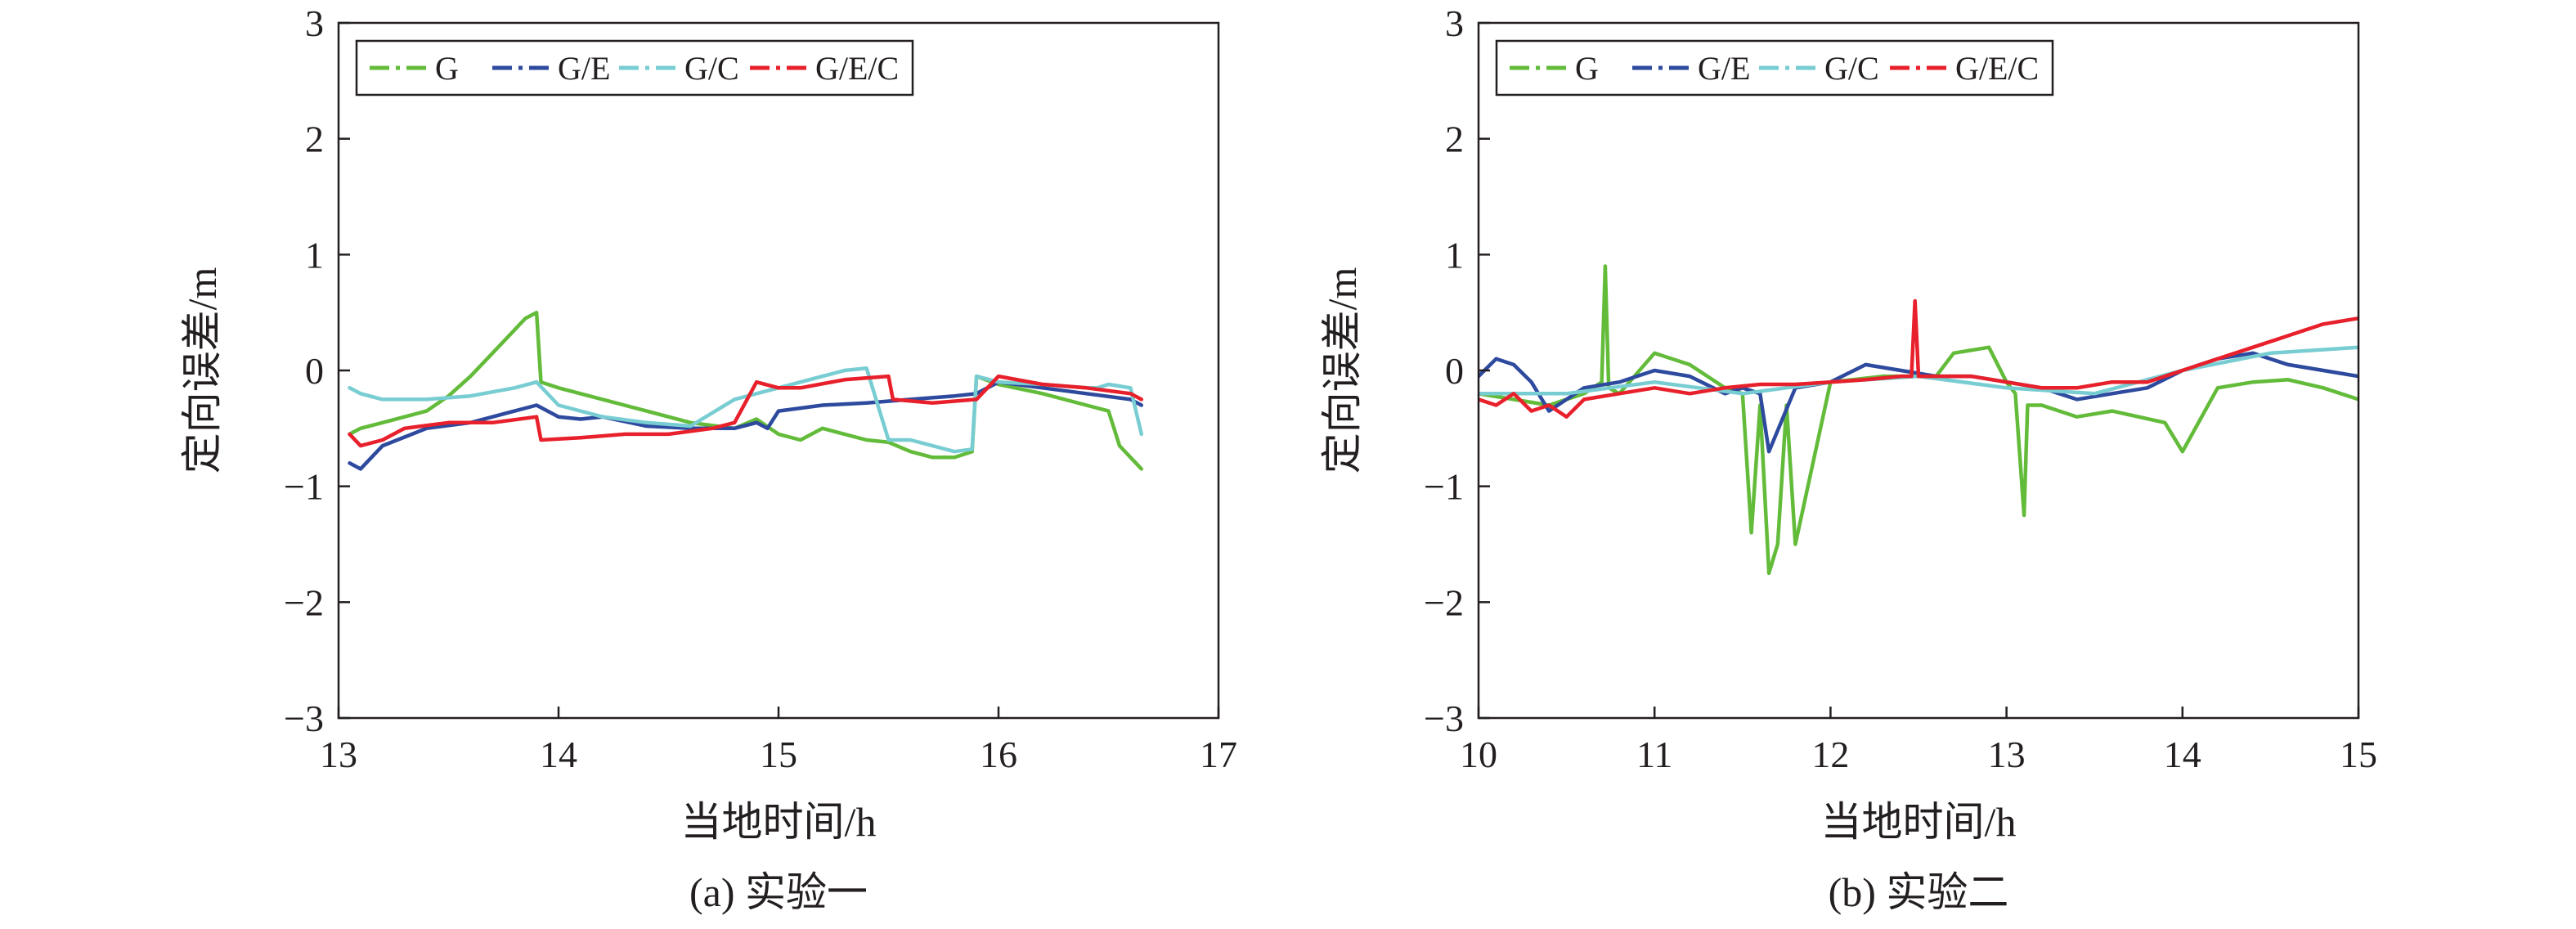 The image size is (2576, 929). I want to click on x-tick-label: 17, so click(1218, 754).